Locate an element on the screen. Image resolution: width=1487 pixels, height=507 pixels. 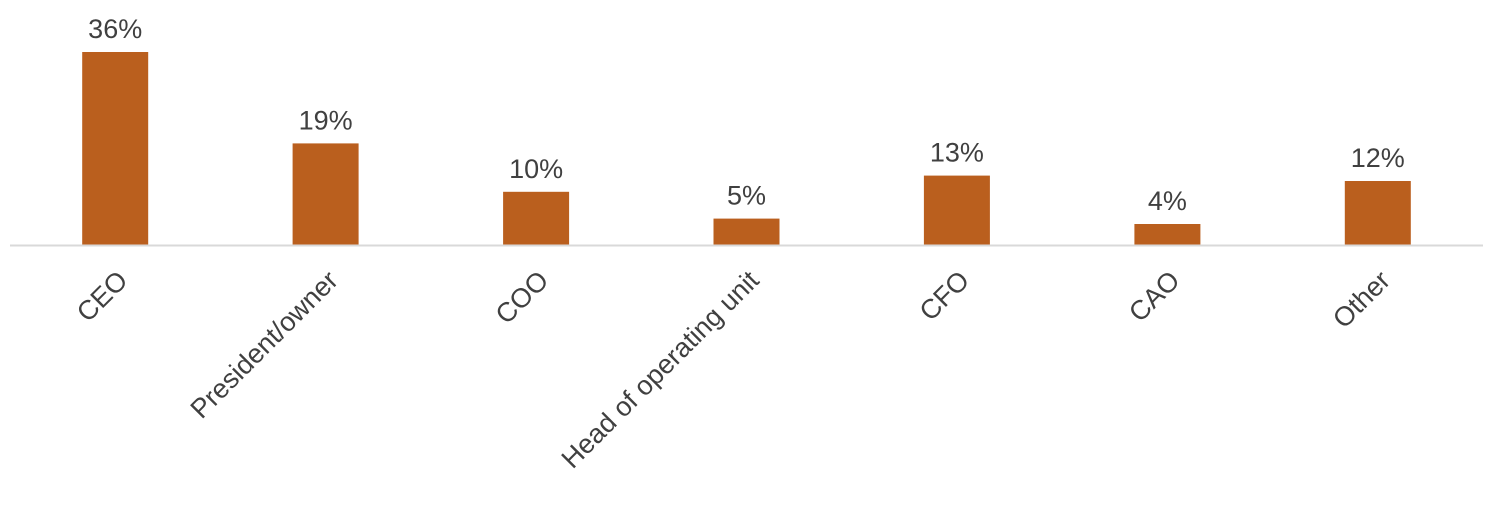
category-label-1: President/owner is located at coordinates (264, 344).